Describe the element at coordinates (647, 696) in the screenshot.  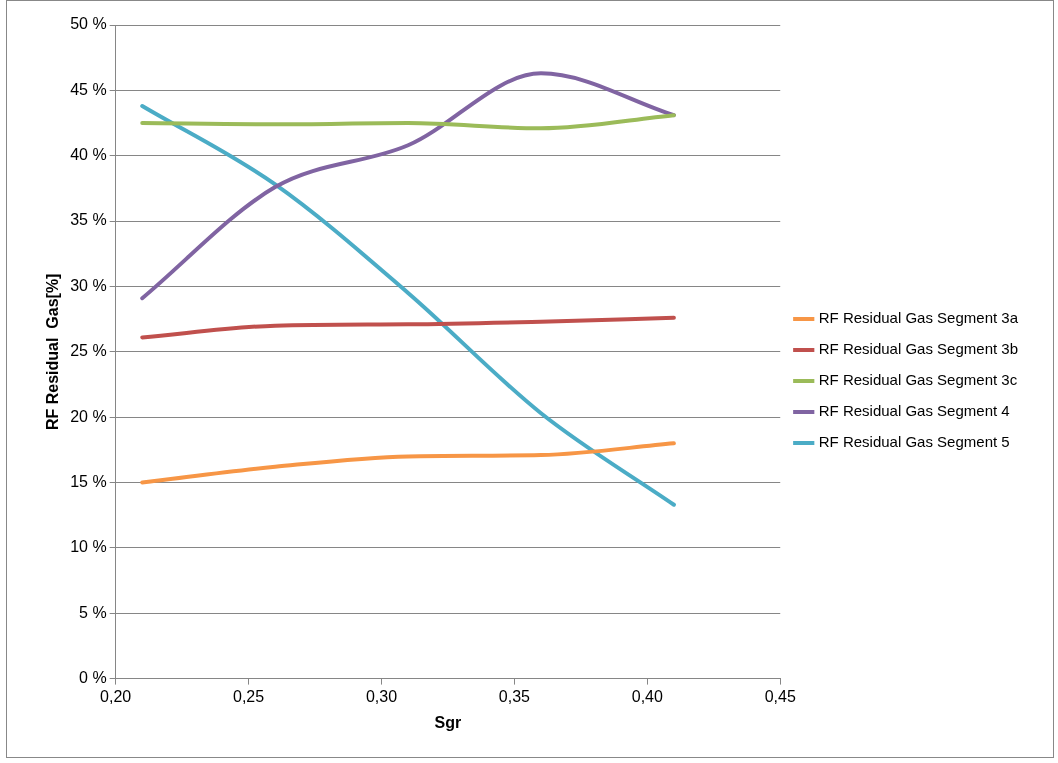
I see `x-tick-label: 0,40` at that location.